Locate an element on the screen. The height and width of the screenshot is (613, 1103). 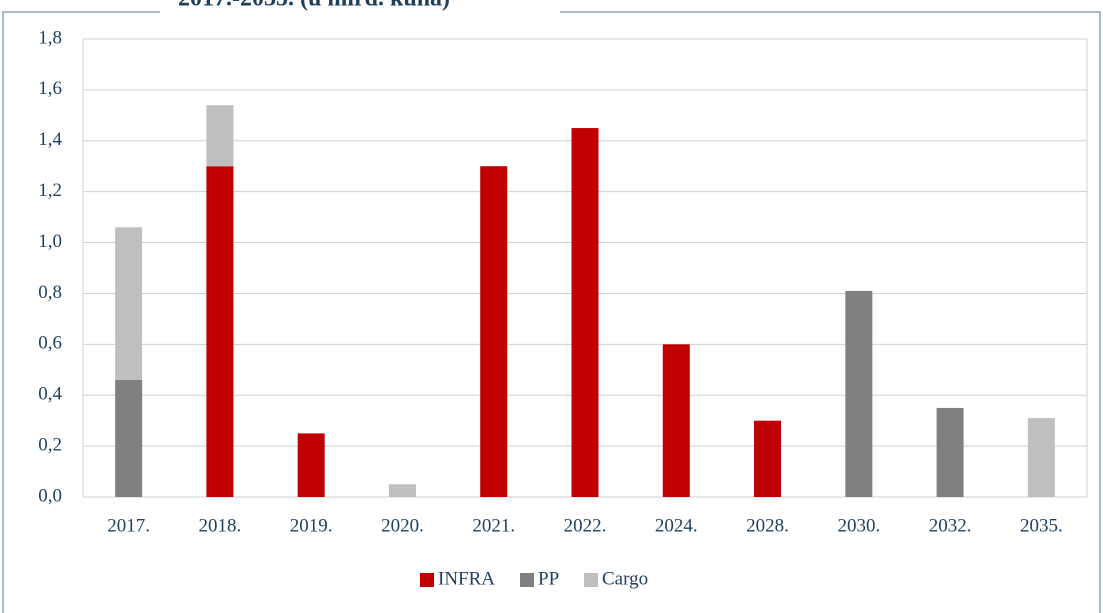
x-tick-label: 2022. is located at coordinates (585, 525).